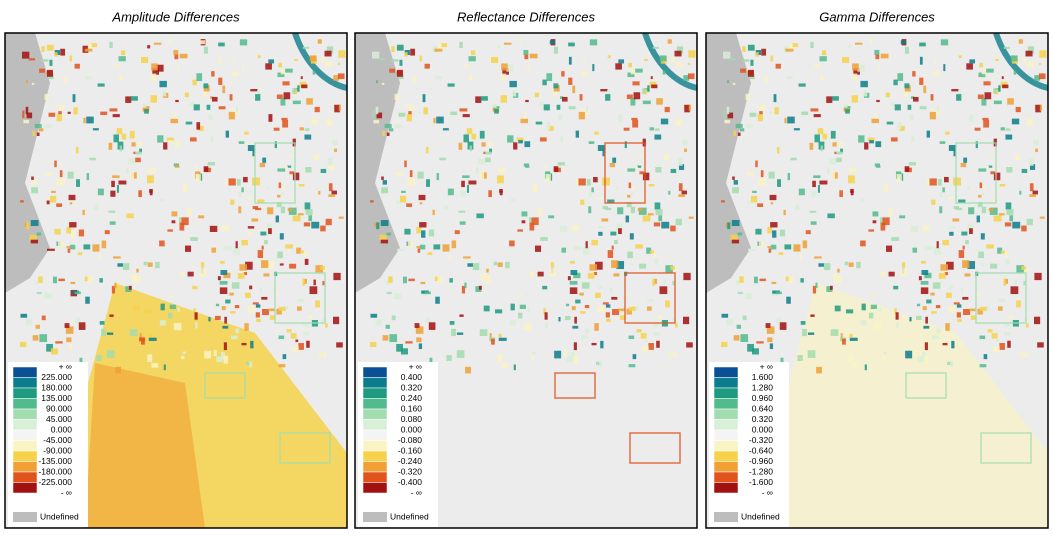 The width and height of the screenshot is (1052, 542). I want to click on legend-label: 45.000, so click(59, 419).